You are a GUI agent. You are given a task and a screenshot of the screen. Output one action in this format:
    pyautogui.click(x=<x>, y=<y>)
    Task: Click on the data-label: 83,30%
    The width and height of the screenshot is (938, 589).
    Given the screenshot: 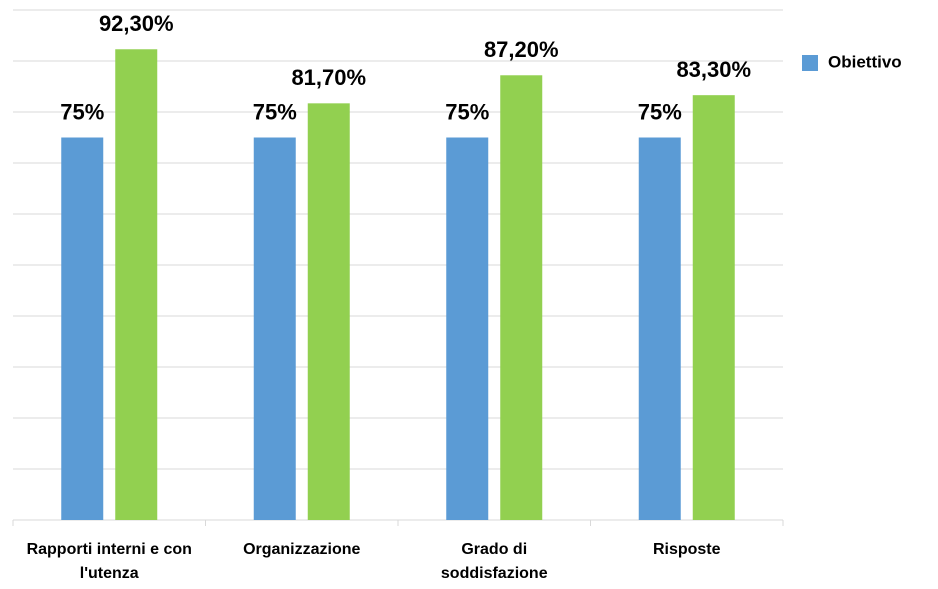 What is the action you would take?
    pyautogui.click(x=713, y=69)
    